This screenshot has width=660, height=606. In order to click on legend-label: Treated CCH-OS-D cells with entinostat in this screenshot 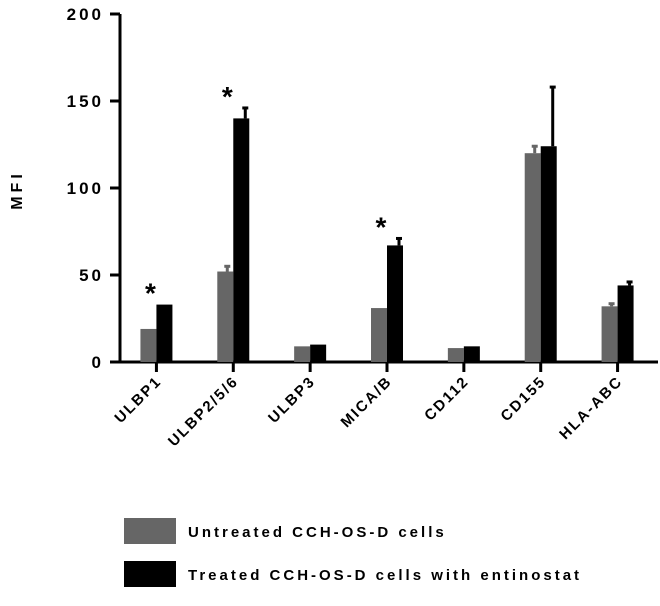, I will do `click(385, 575)`.